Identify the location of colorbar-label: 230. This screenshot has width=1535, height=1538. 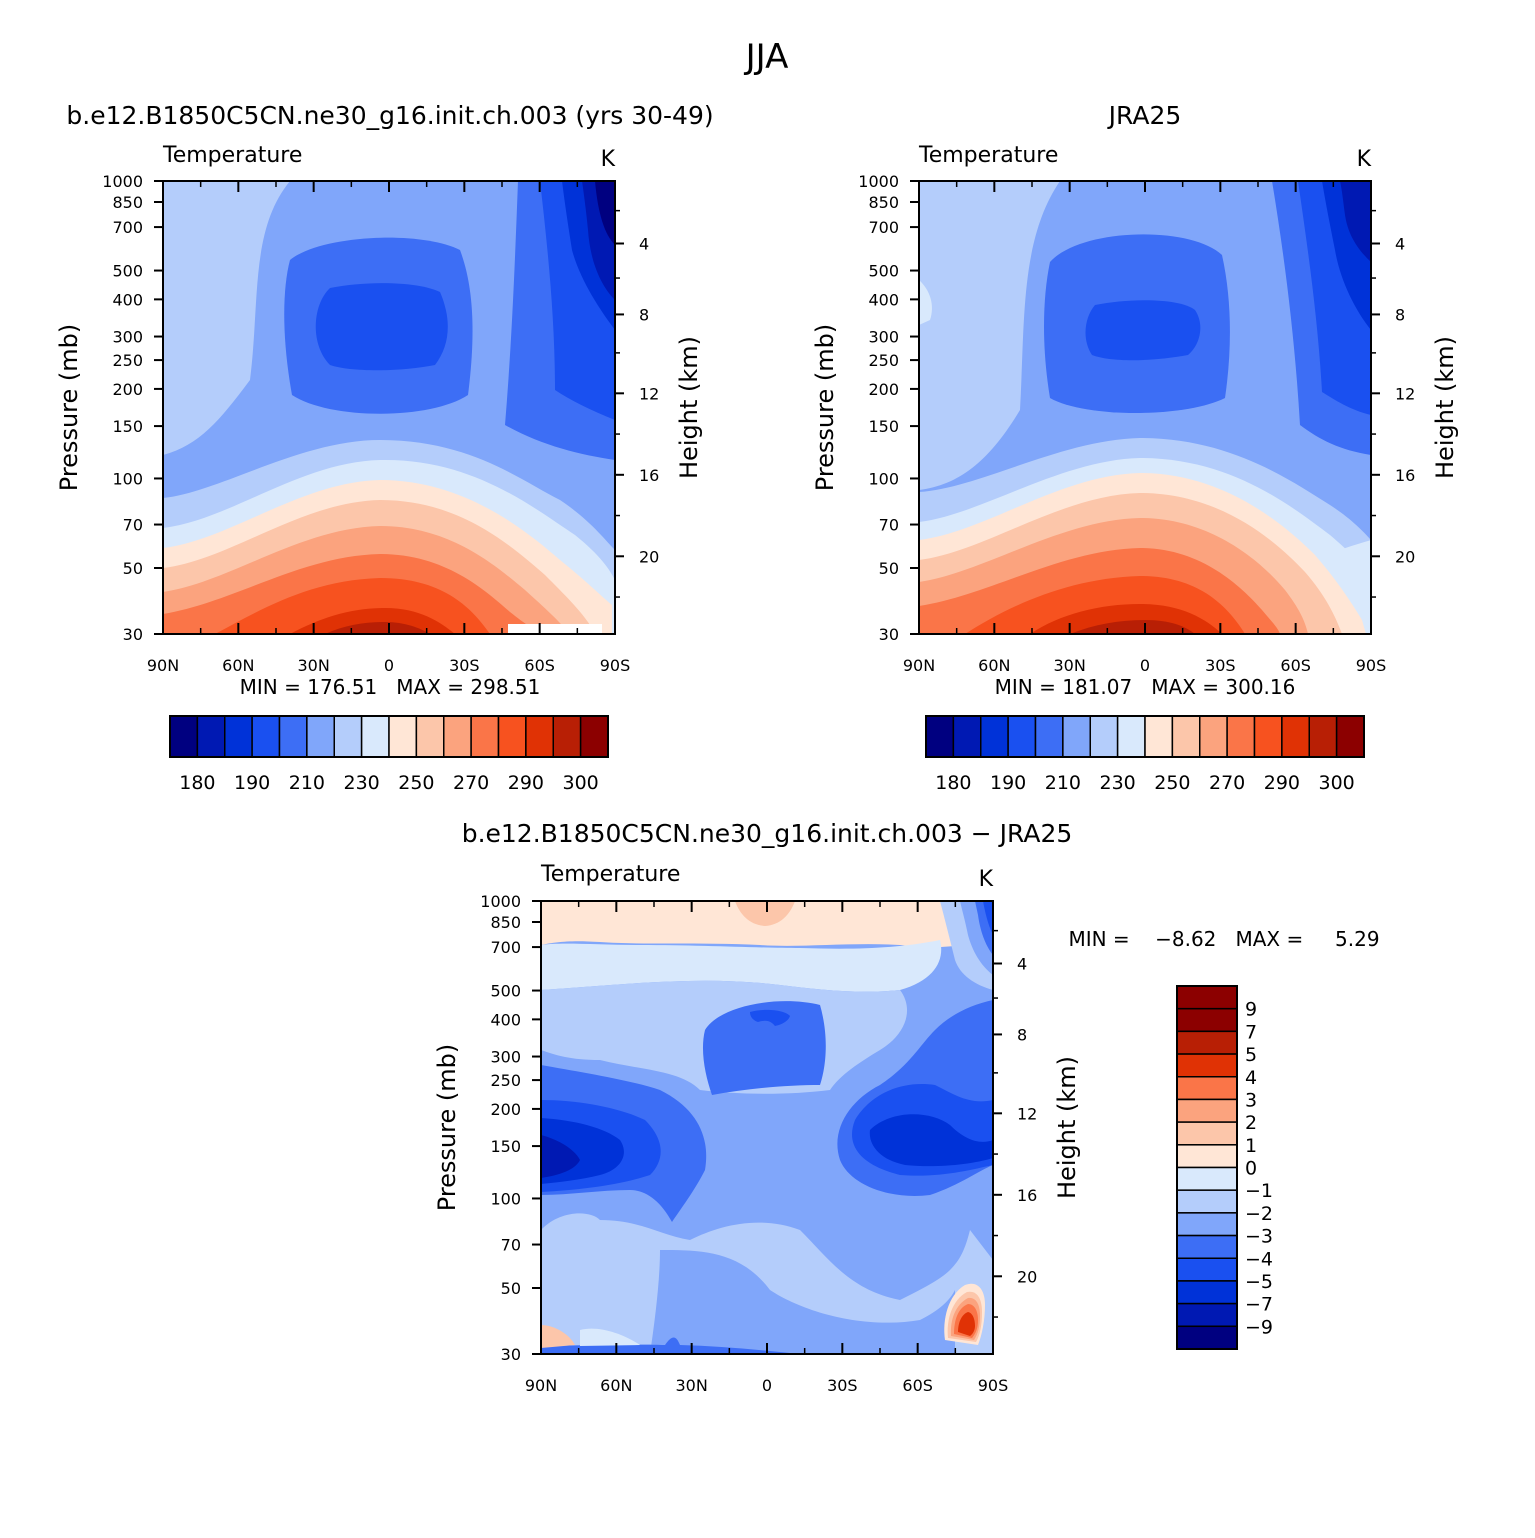
(361, 783).